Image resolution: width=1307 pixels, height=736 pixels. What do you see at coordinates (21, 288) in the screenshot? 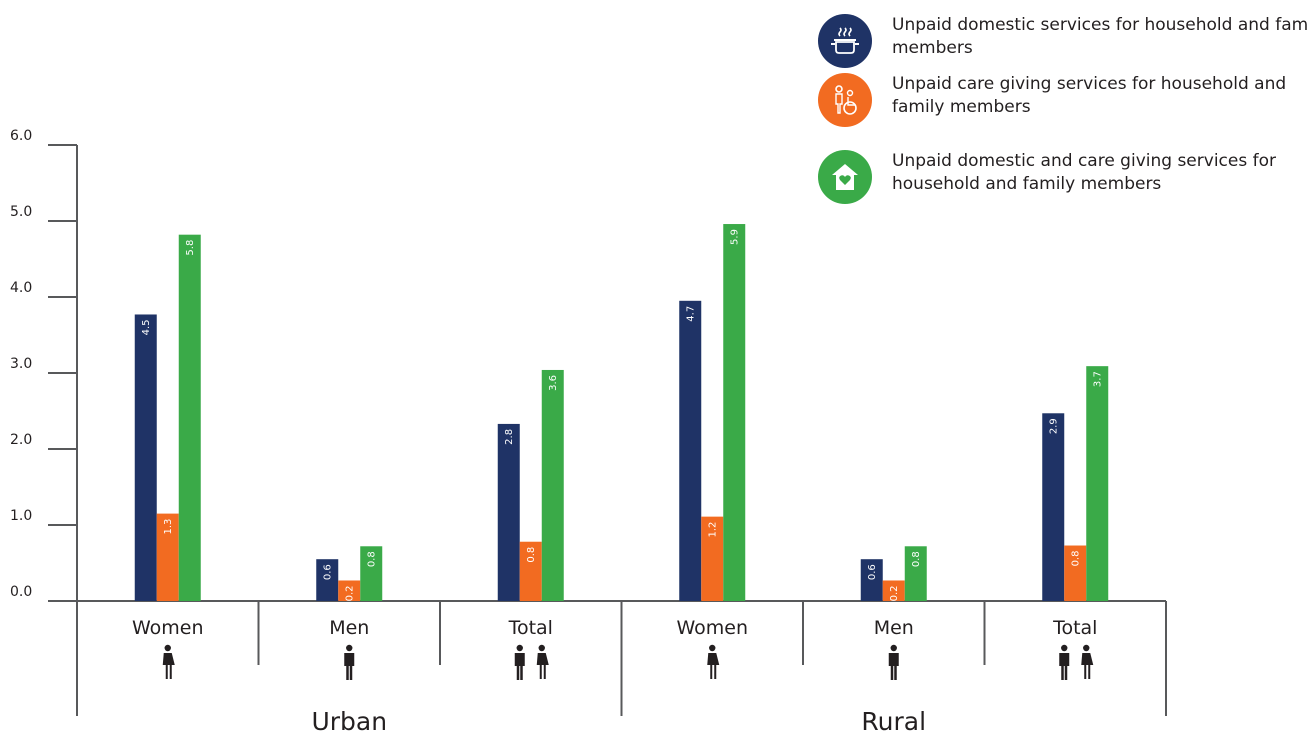
I see `y-tick-label: 4.0` at bounding box center [21, 288].